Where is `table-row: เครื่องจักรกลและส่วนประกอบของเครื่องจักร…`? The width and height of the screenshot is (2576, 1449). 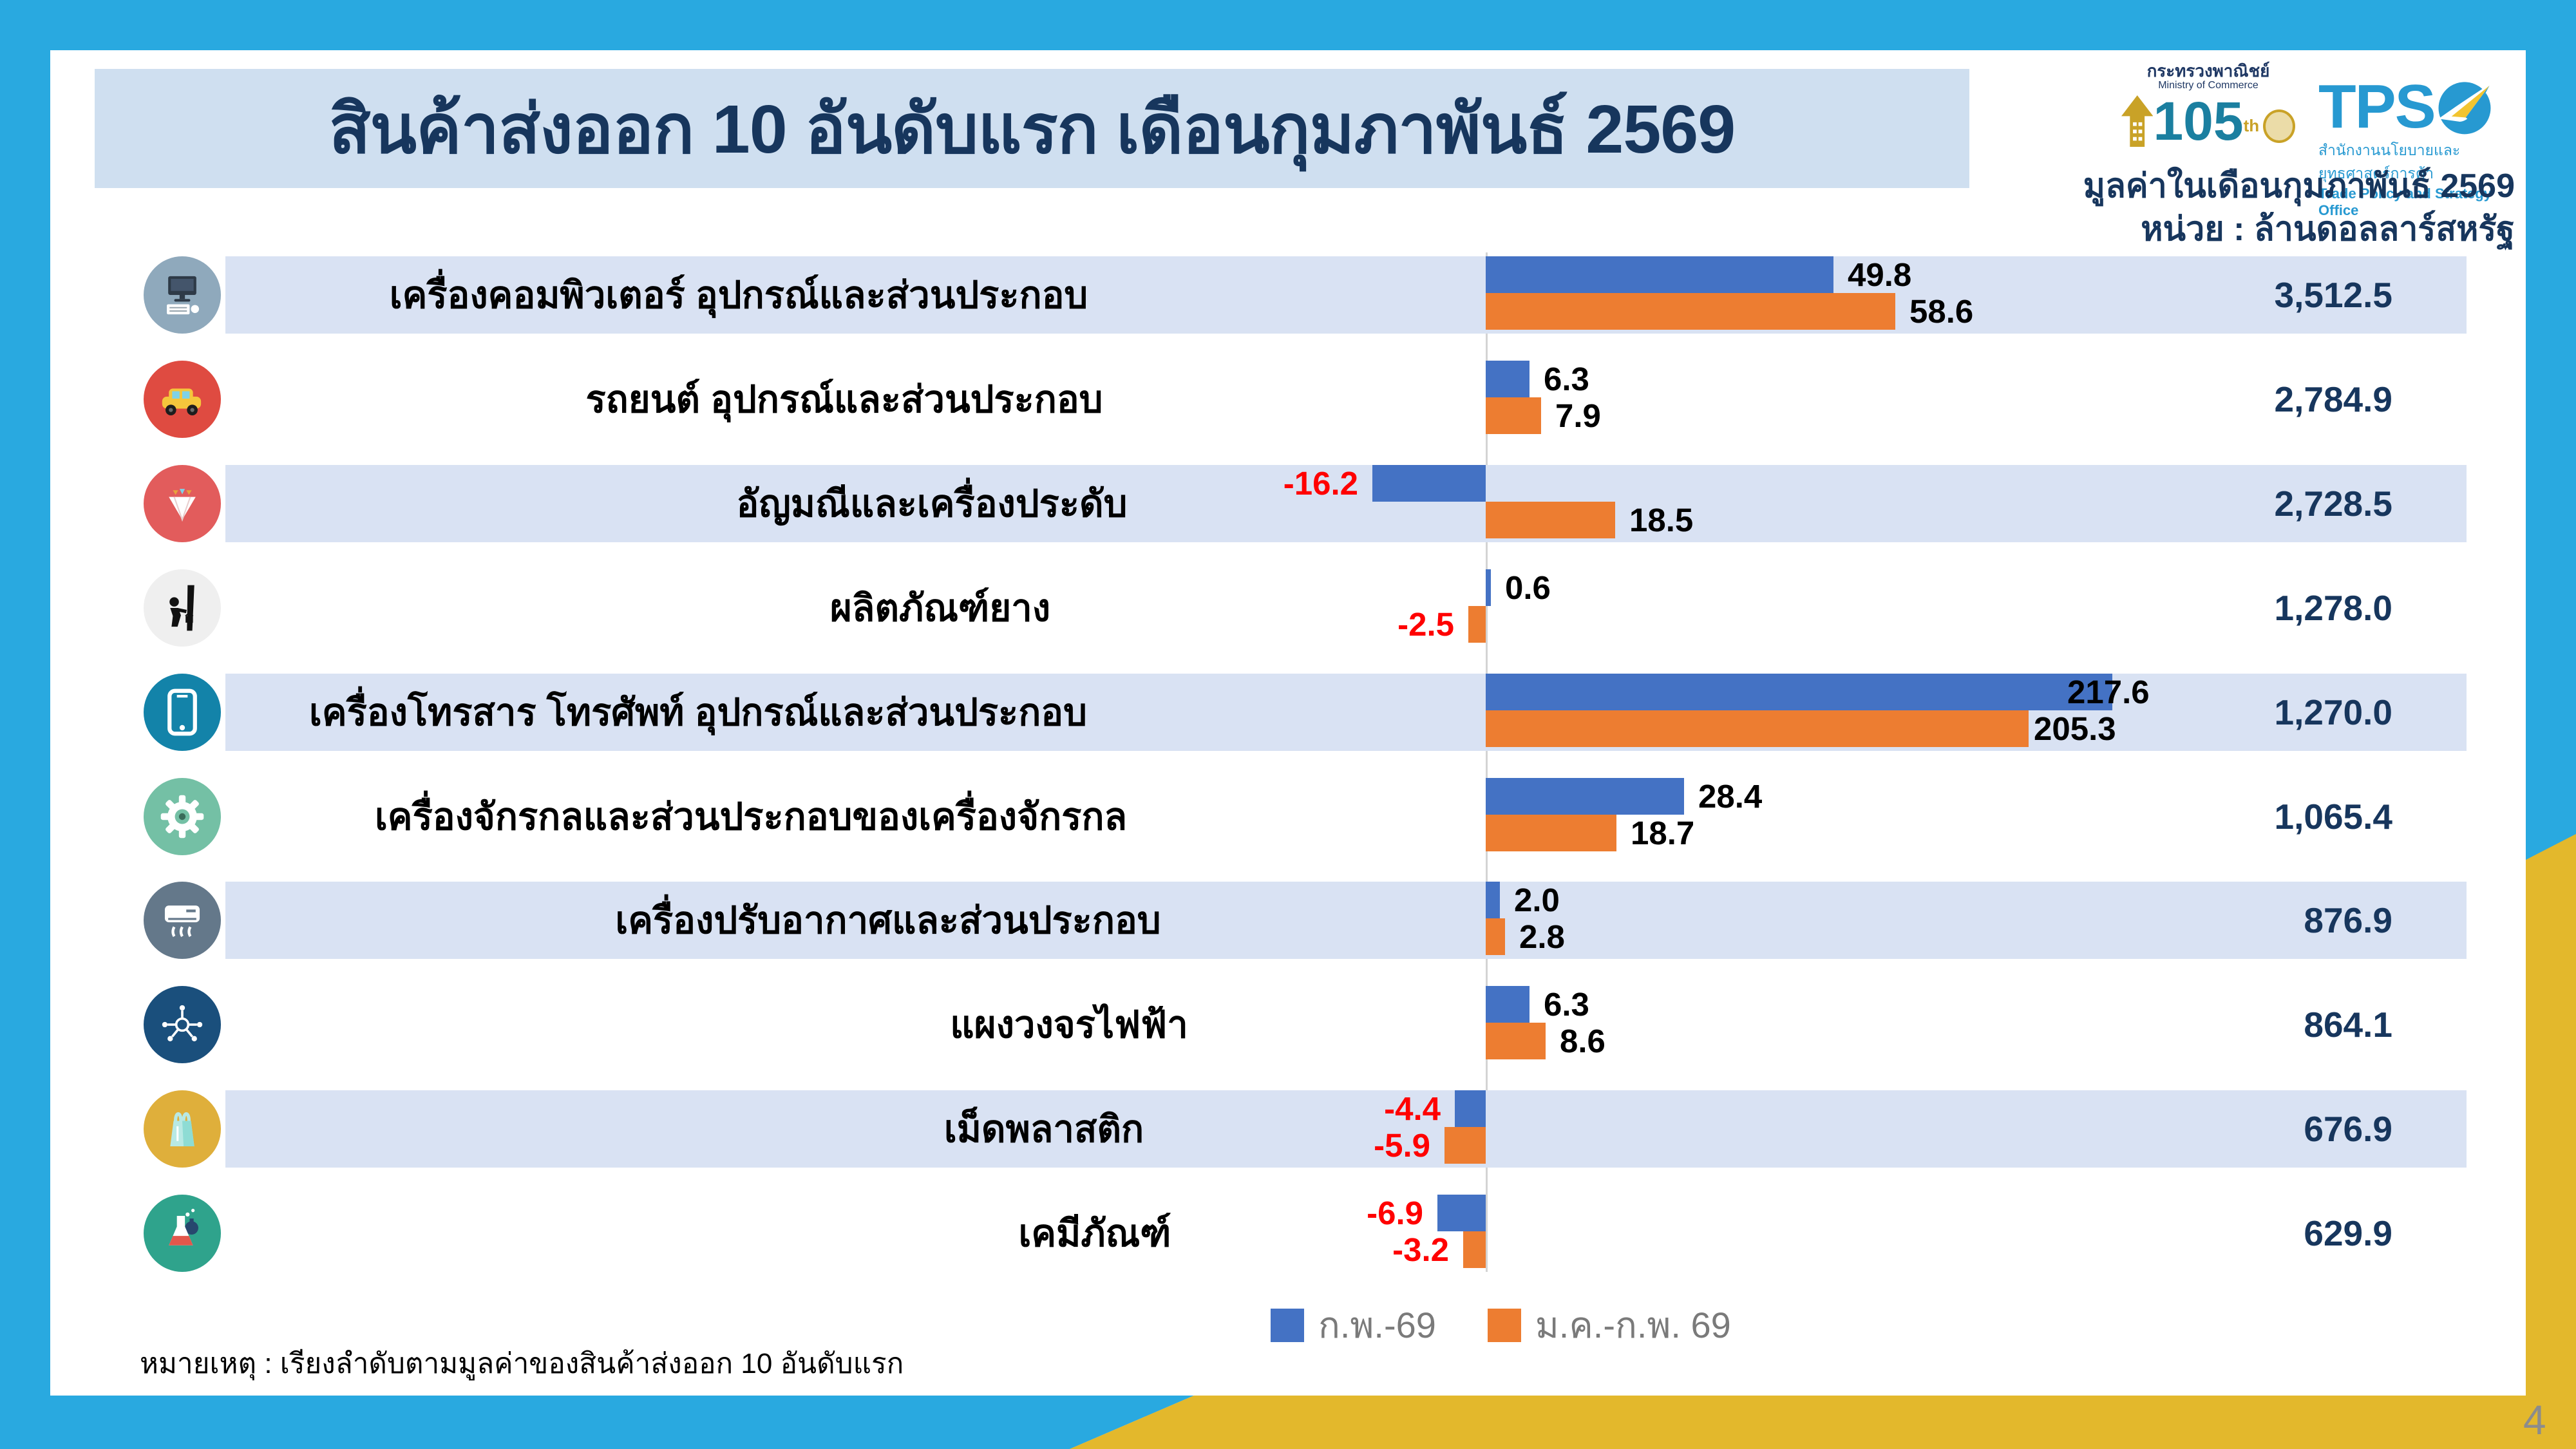 table-row: เครื่องจักรกลและส่วนประกอบของเครื่องจักร… is located at coordinates (1288, 830).